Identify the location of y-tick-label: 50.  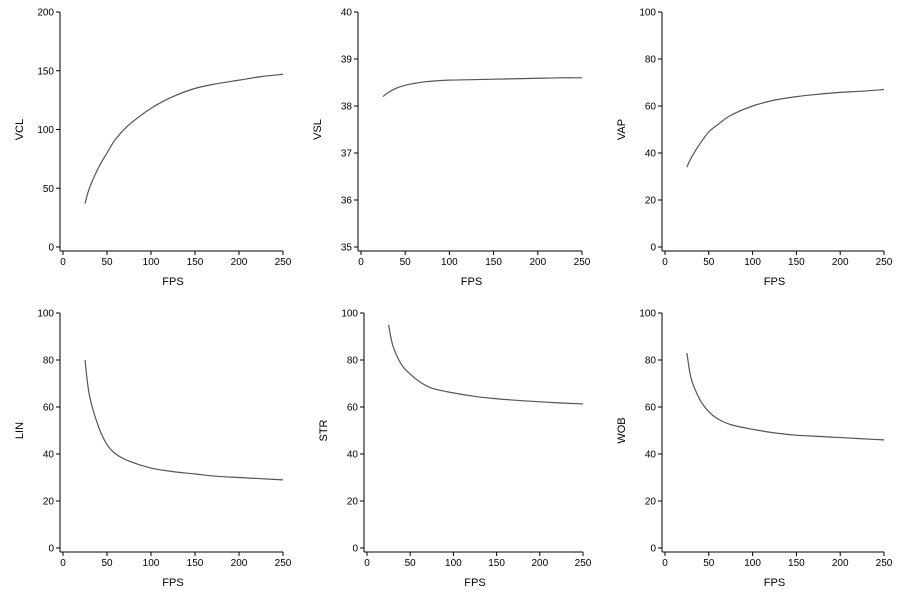
(49, 189).